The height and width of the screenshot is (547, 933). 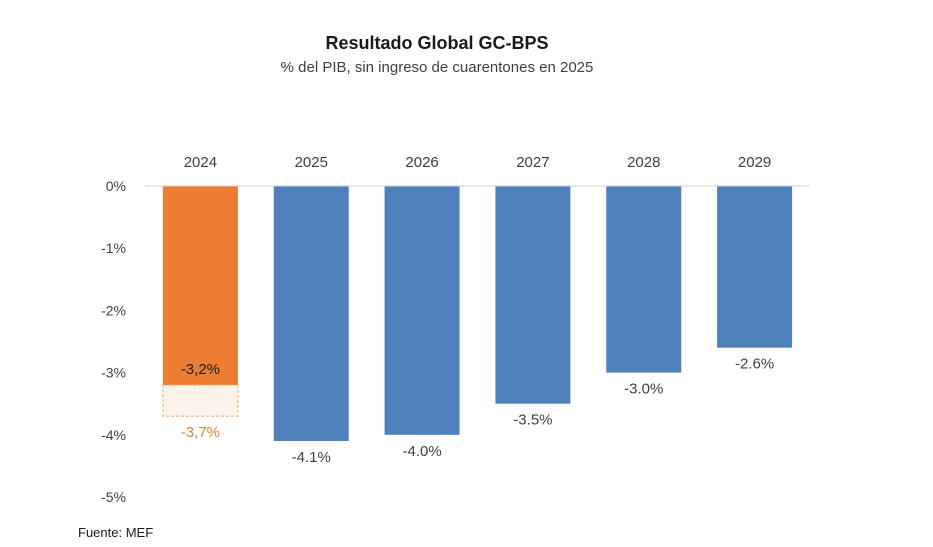 What do you see at coordinates (200, 432) in the screenshot?
I see `data-label-secondary: -3,7%` at bounding box center [200, 432].